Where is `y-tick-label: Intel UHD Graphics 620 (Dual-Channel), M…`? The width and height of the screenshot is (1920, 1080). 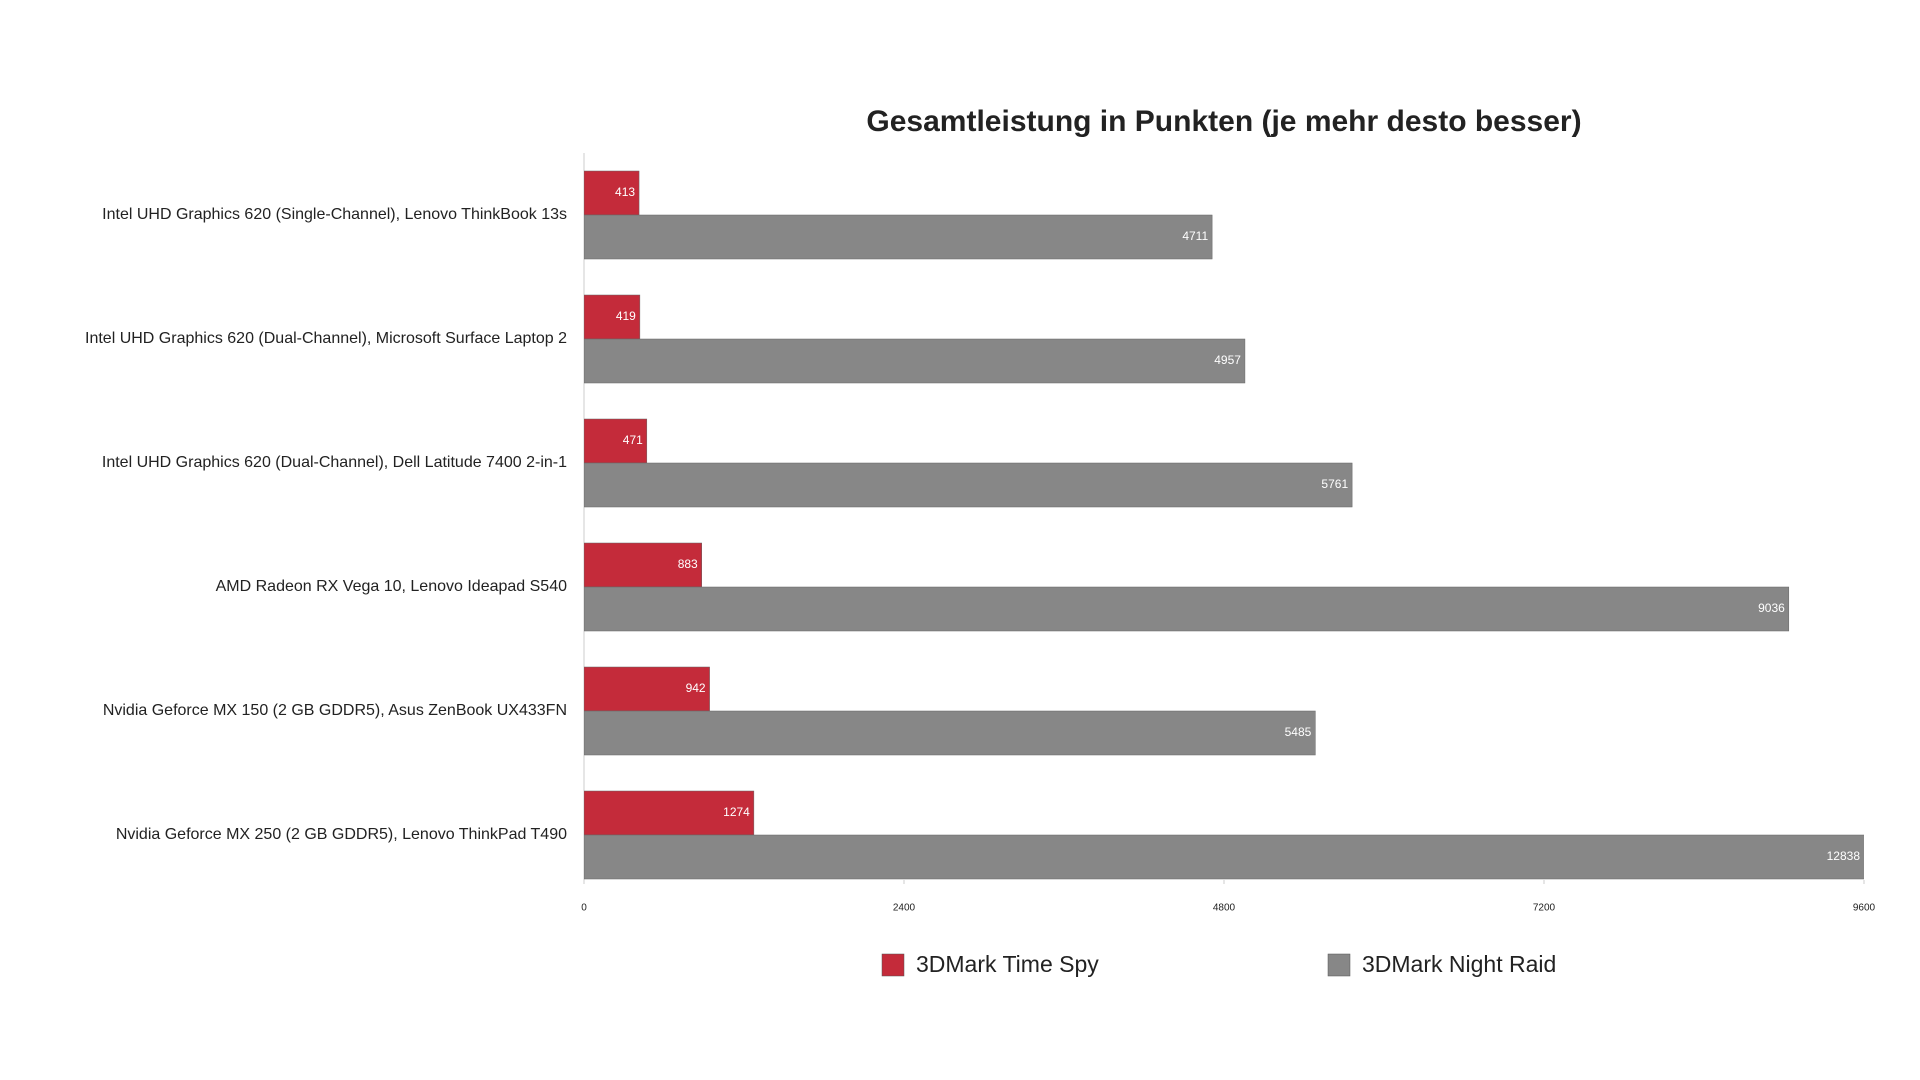
y-tick-label: Intel UHD Graphics 620 (Dual-Channel), M… is located at coordinates (326, 338).